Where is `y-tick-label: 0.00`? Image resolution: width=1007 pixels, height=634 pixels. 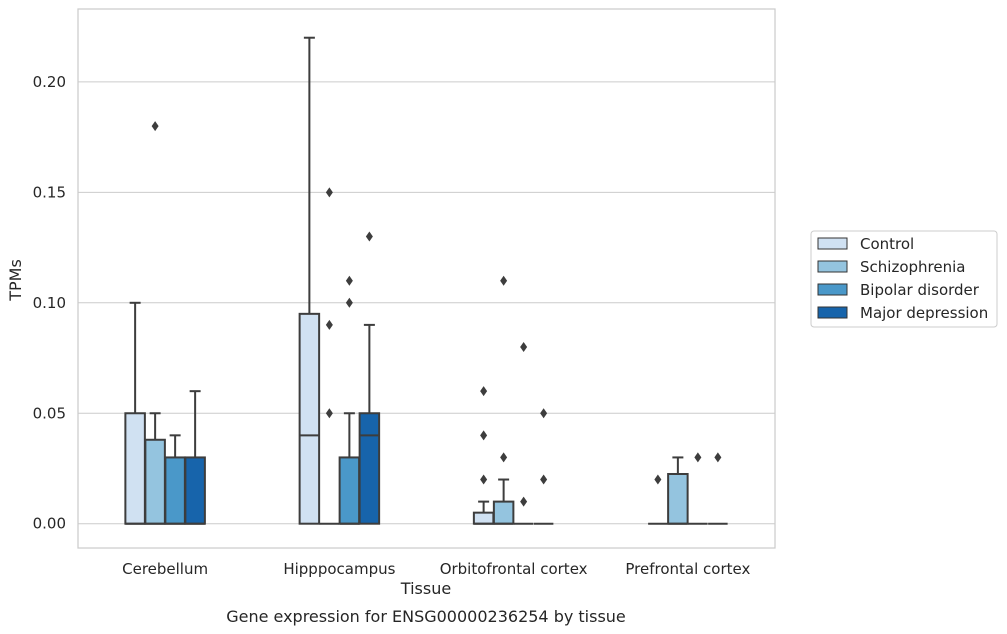 y-tick-label: 0.00 is located at coordinates (49, 524).